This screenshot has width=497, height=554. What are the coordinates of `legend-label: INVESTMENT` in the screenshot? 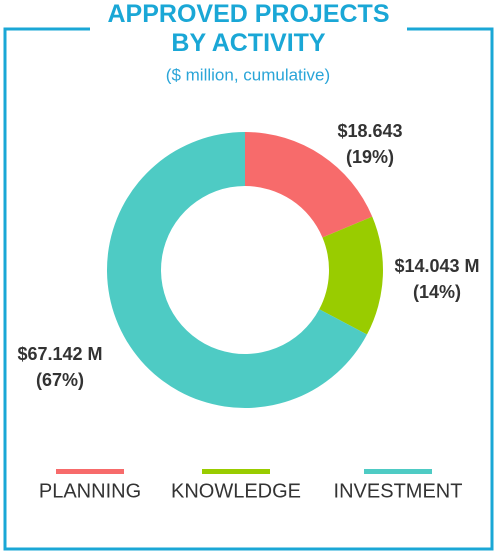 It's located at (398, 491).